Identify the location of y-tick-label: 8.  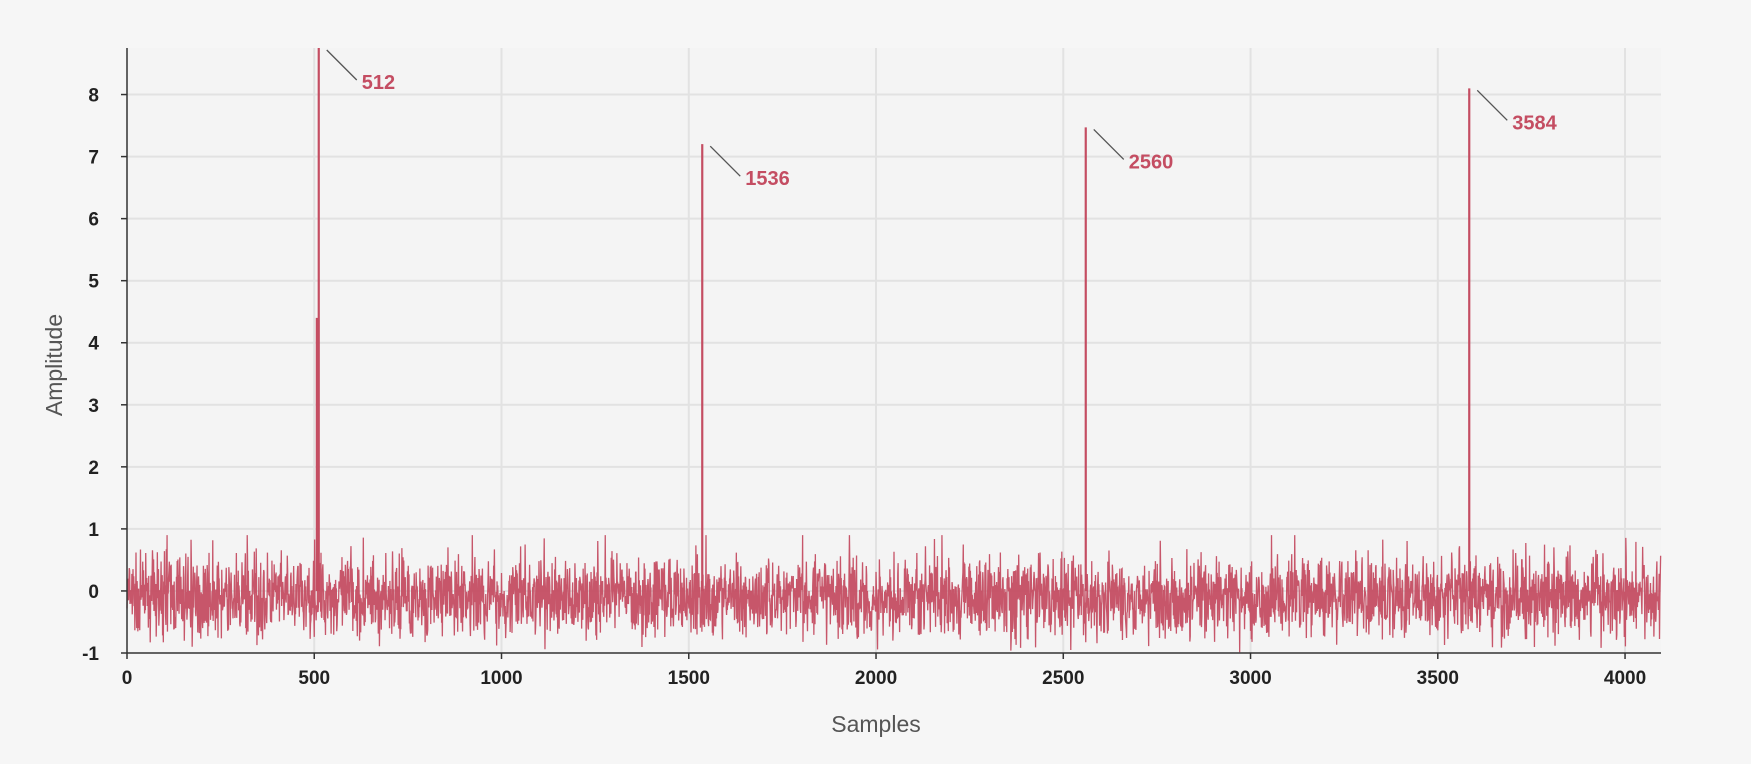
(93, 96).